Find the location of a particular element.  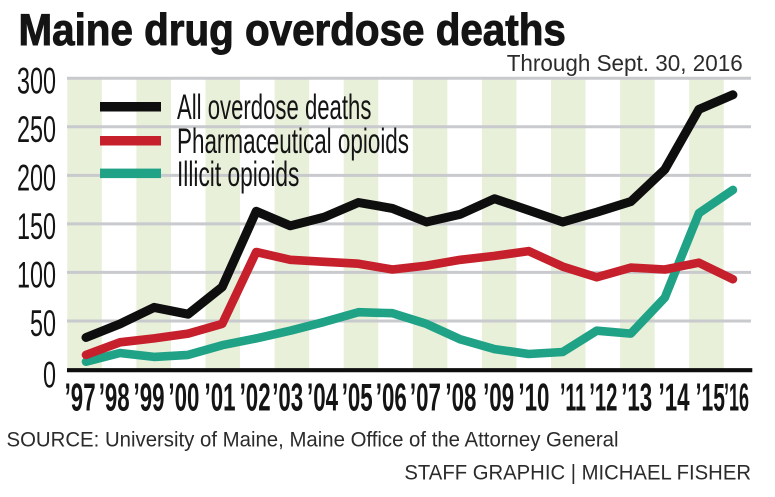

svg-text: Illicit opioids is located at coordinates (238, 174).